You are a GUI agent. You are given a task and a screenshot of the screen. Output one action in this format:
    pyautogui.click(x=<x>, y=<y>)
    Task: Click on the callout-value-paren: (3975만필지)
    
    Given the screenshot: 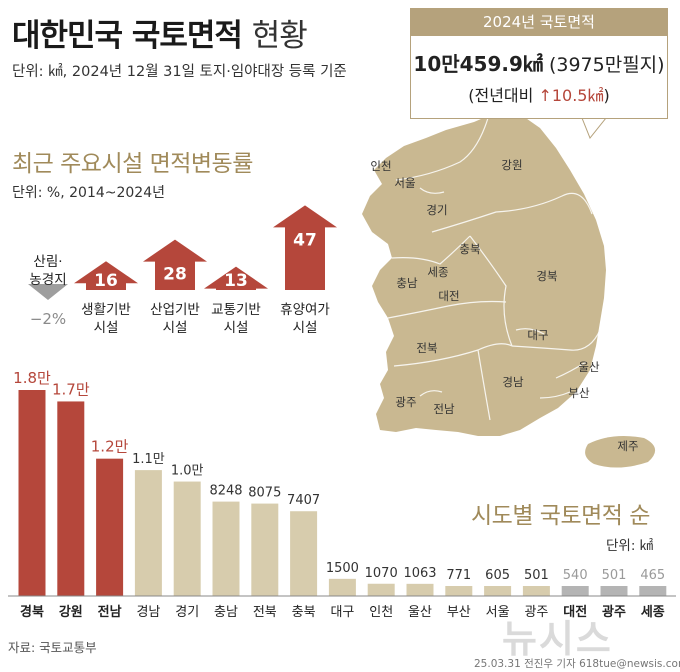 What is the action you would take?
    pyautogui.click(x=606, y=65)
    